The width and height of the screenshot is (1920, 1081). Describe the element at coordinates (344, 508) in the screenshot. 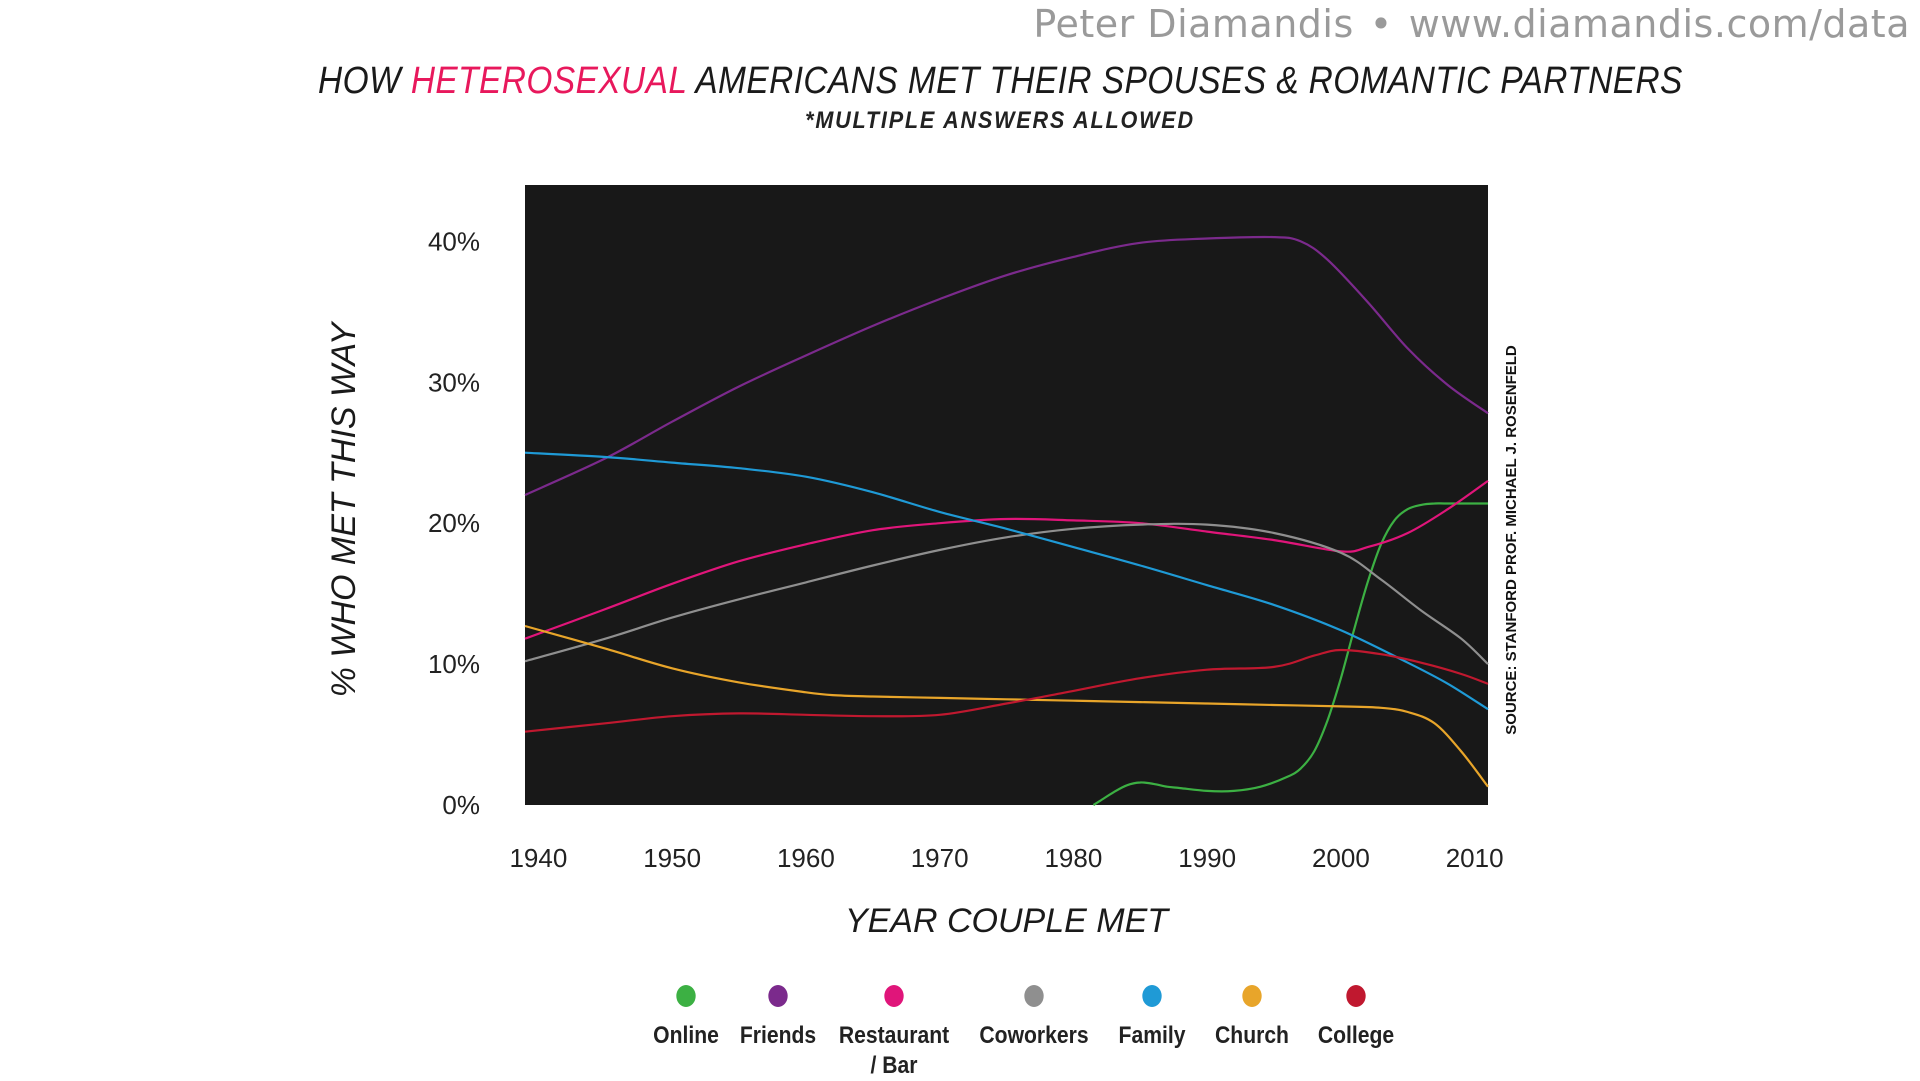

I see `y-axis-title: % WHO MET THIS WAY` at that location.